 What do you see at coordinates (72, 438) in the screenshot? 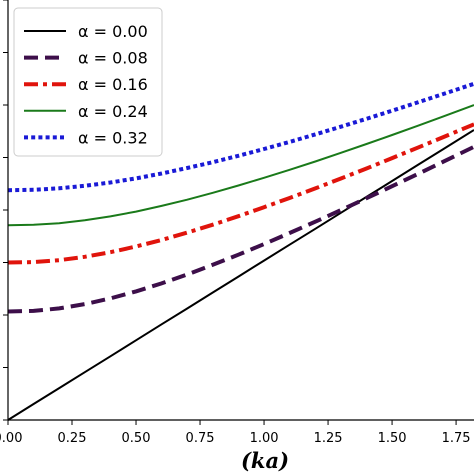
I see `x-tick-label: 0.25` at bounding box center [72, 438].